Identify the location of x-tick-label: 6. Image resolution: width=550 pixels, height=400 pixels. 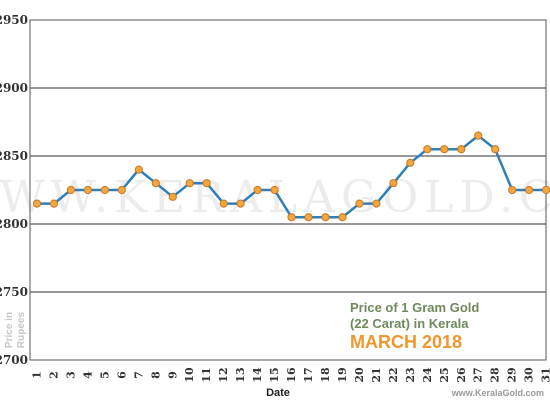
(121, 375).